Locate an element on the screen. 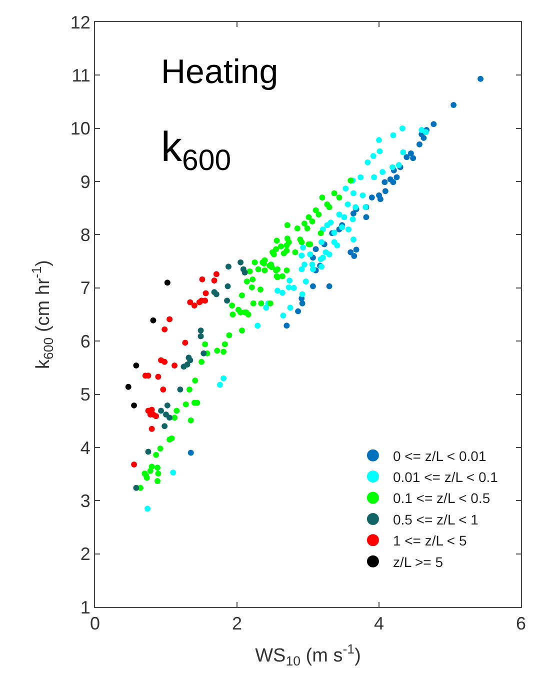 Image resolution: width=541 pixels, height=692 pixels. legend-label: 1 <= z/L < 5 is located at coordinates (429, 540).